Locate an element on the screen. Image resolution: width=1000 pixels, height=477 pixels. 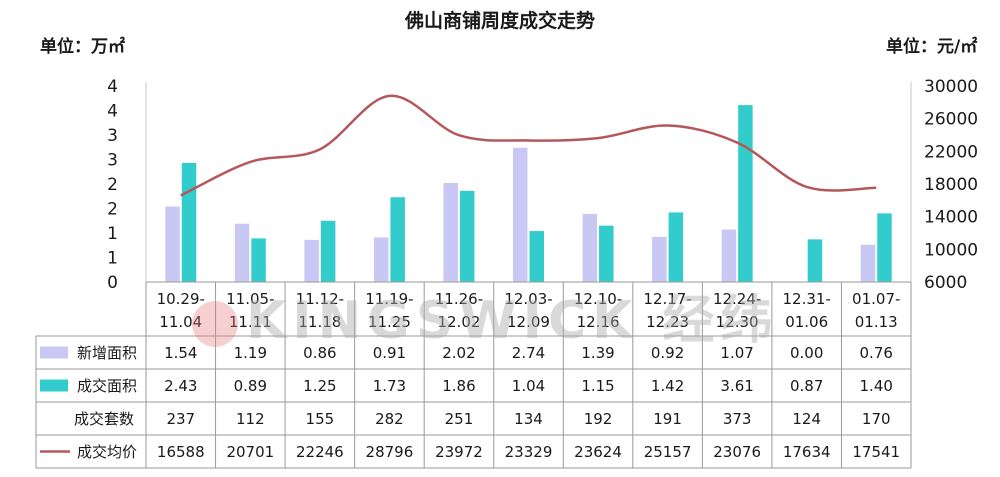
table-cell-value: 0.87 is located at coordinates (806, 386).